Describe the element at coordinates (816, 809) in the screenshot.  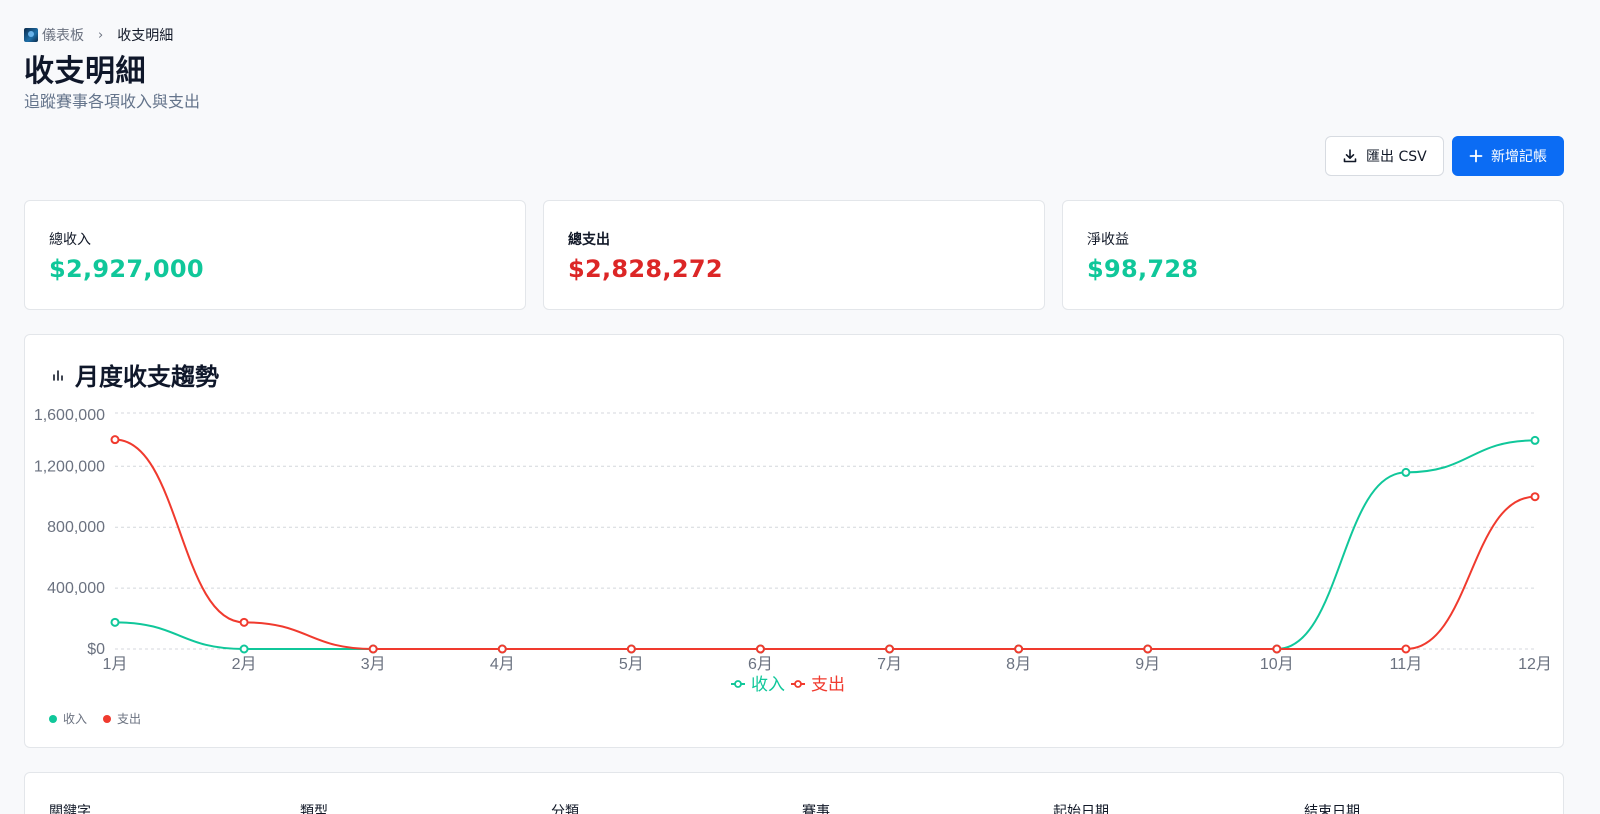
I see `filter-event-label: 賽事` at that location.